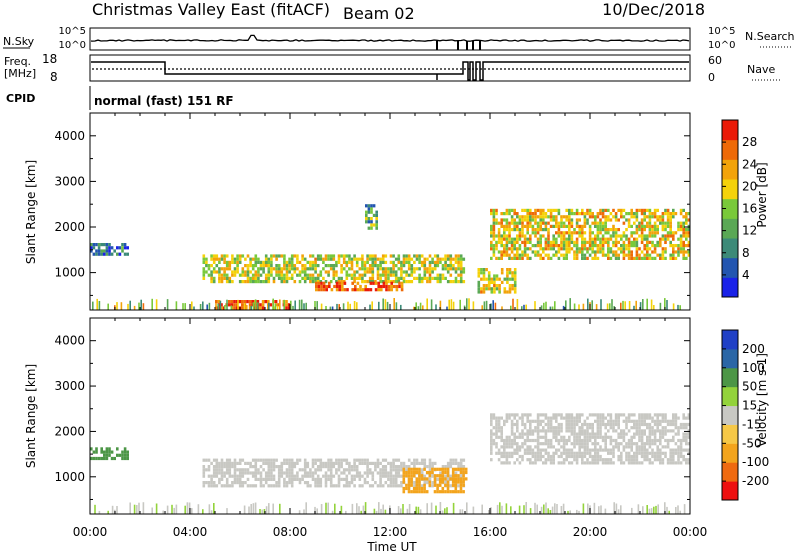 The height and width of the screenshot is (554, 800). What do you see at coordinates (730, 169) in the screenshot?
I see `colorbar-swatch` at bounding box center [730, 169].